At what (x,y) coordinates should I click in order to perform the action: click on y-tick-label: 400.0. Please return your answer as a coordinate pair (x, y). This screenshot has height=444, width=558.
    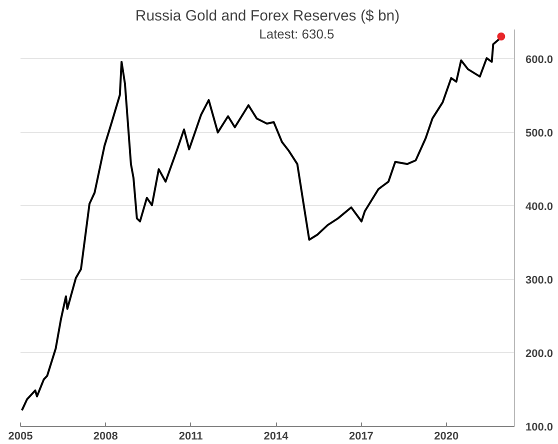
    Looking at the image, I should click on (540, 206).